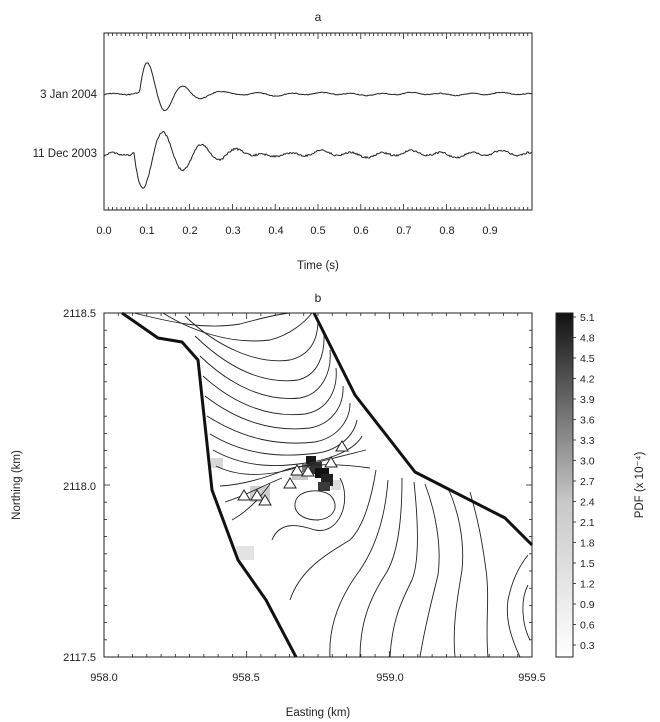 This screenshot has height=722, width=660. What do you see at coordinates (423, 429) in the screenshot?
I see `eastern-boundary` at bounding box center [423, 429].